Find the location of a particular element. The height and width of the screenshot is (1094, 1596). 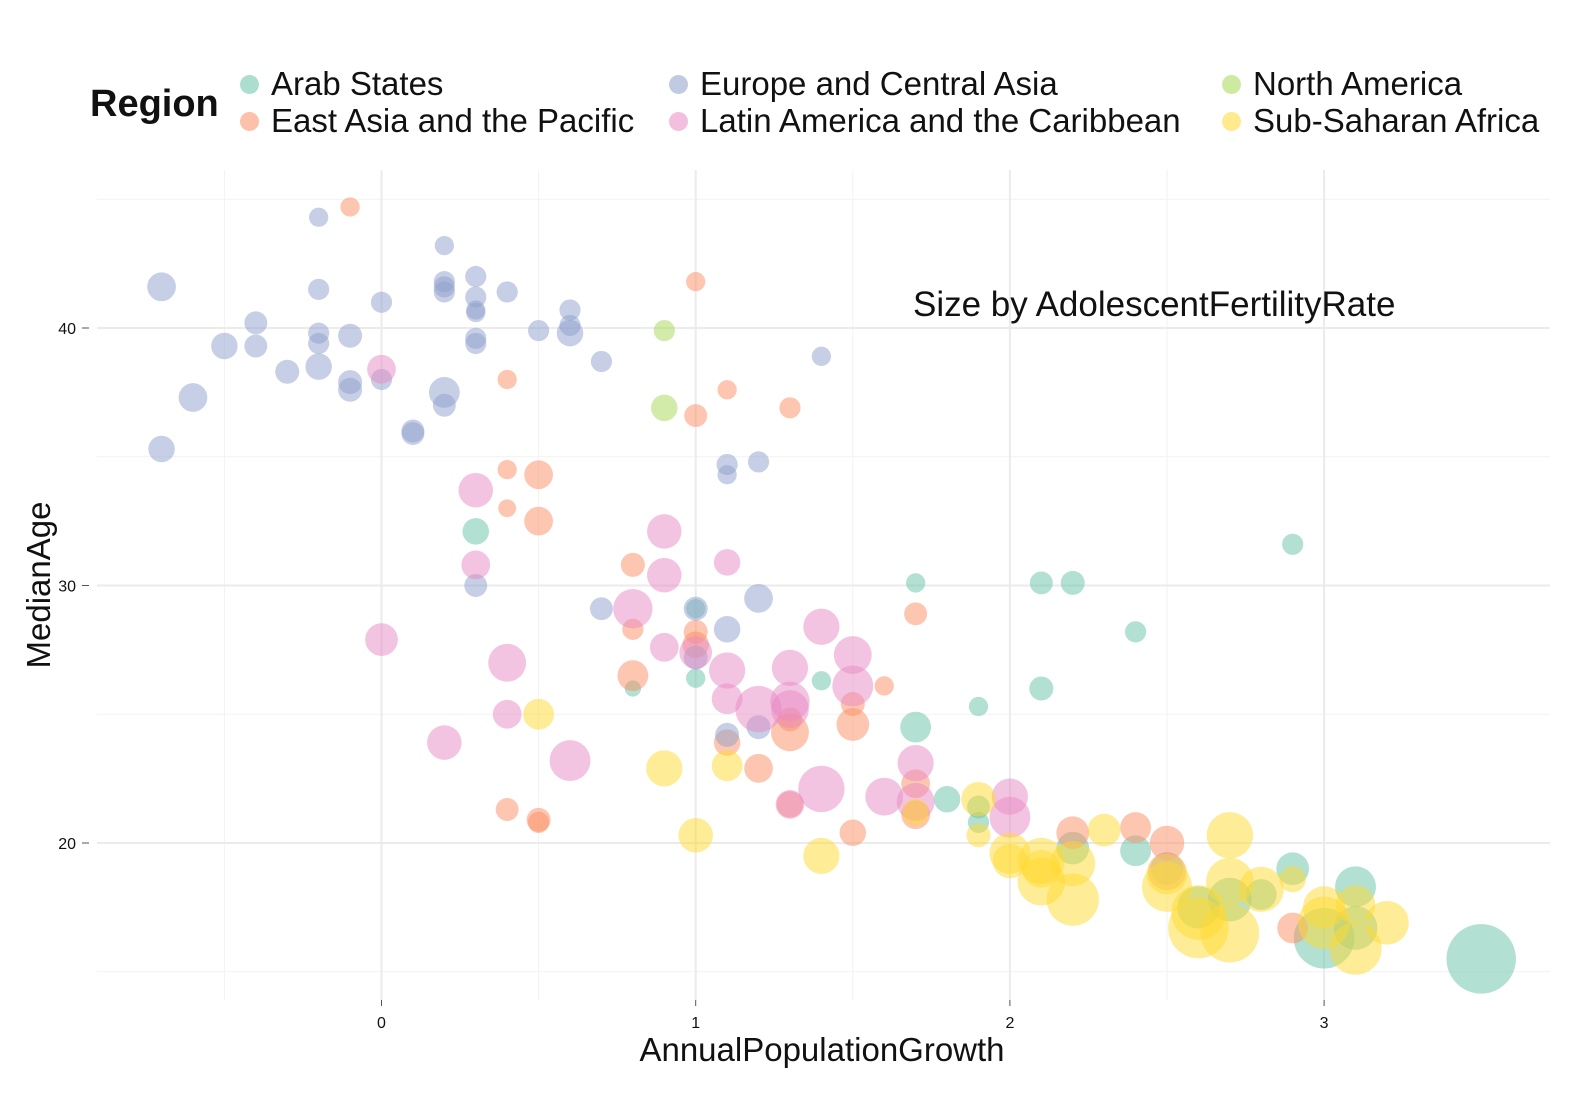

y-tick-label: 20 is located at coordinates (67, 844).